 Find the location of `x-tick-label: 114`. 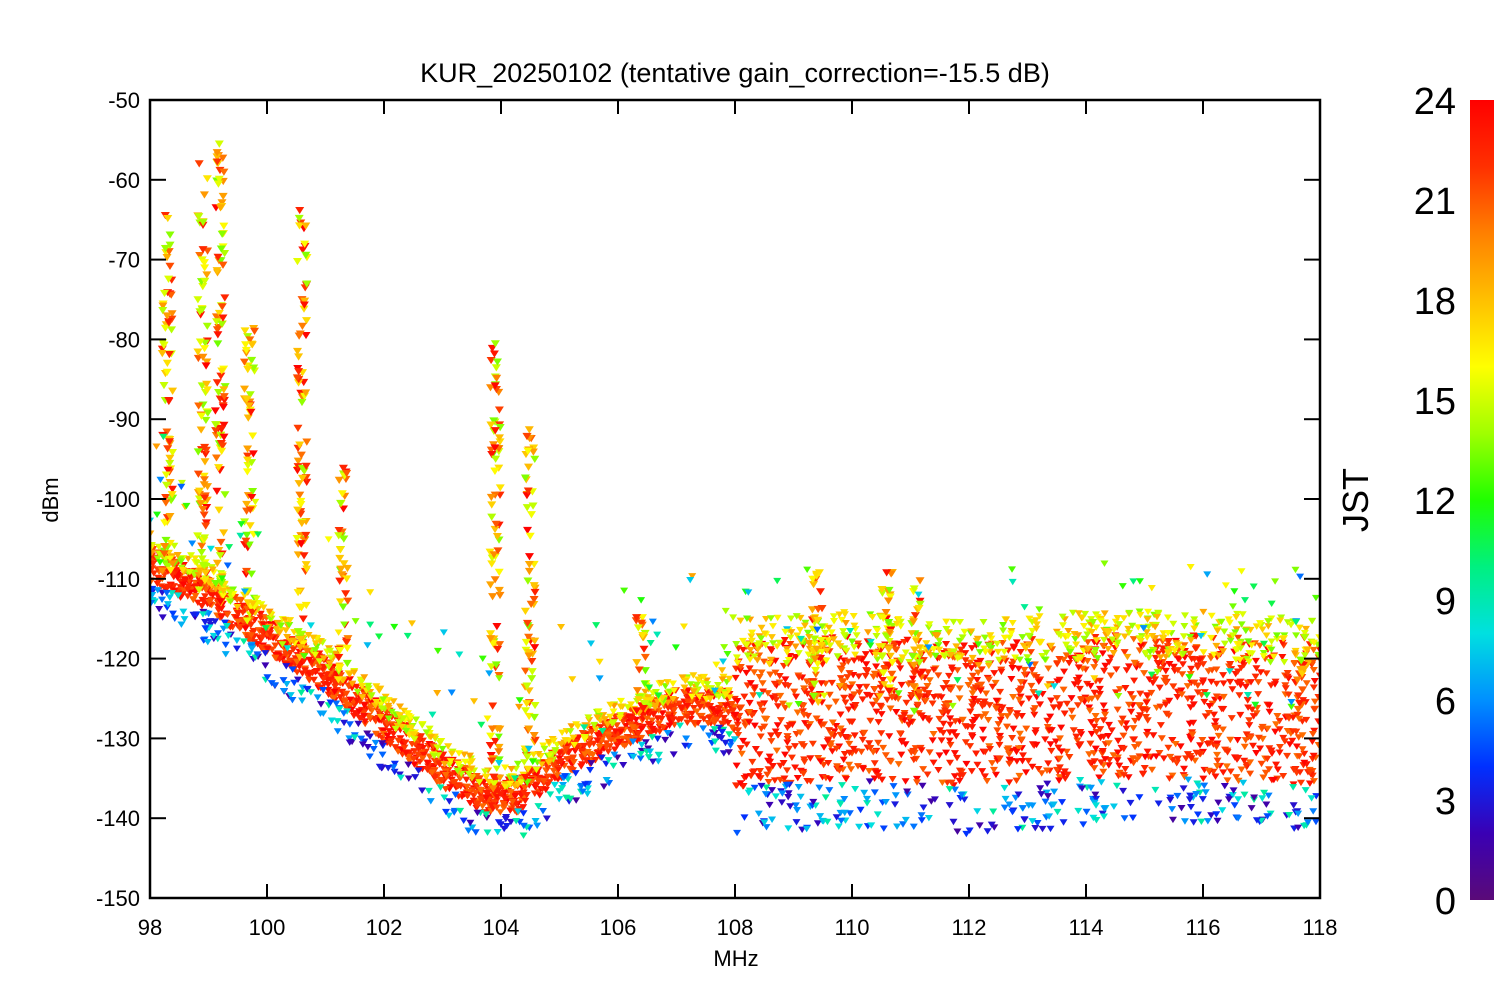

x-tick-label: 114 is located at coordinates (1085, 927).